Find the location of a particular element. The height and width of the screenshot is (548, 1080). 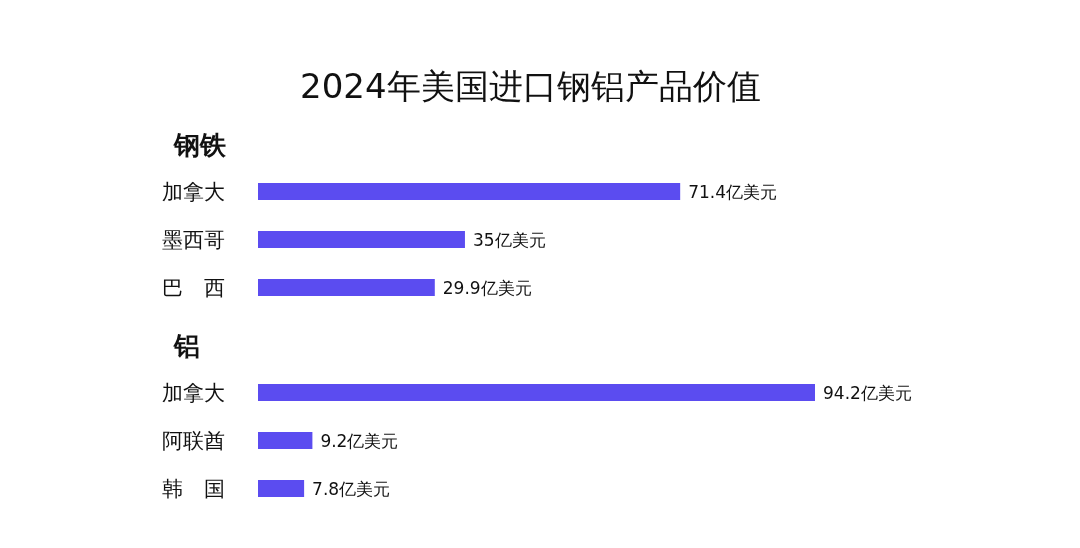

y-tick-label: 阿联酋 is located at coordinates (193, 441).